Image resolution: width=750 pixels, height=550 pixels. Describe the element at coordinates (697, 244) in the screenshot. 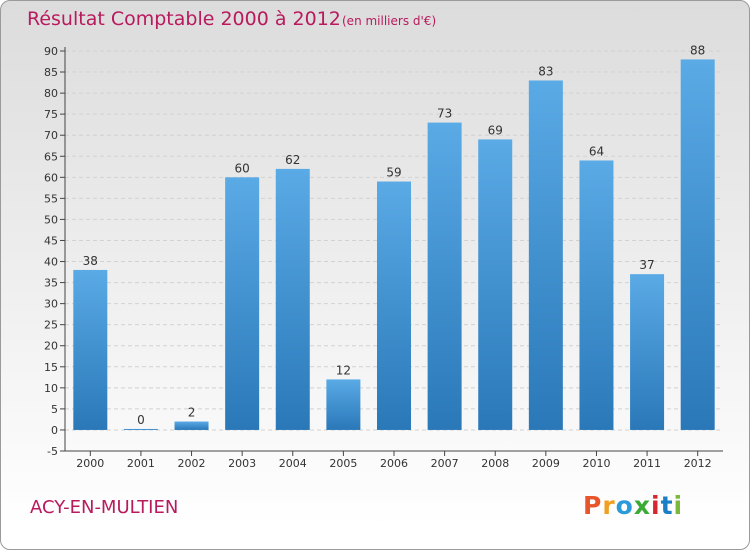

I see `bar-2012` at that location.